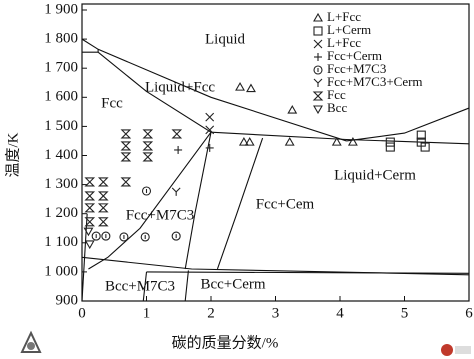  What do you see at coordinates (349, 29) in the screenshot?
I see `legend-label: L+Cerm` at bounding box center [349, 29].